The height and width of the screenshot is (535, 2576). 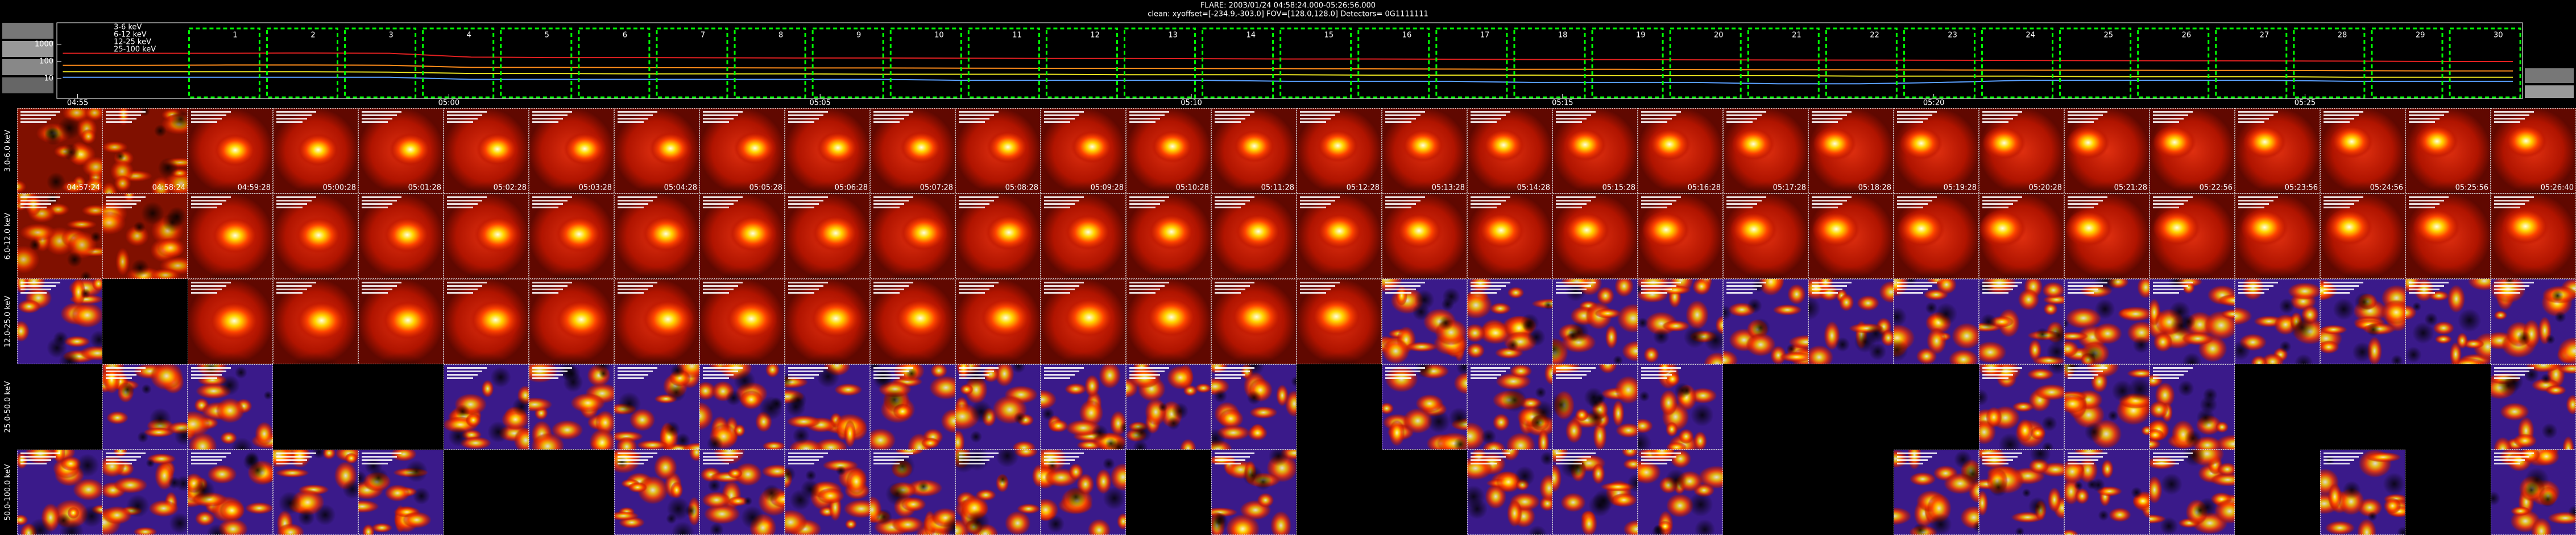 What do you see at coordinates (680, 188) in the screenshot?
I see `tile-time: 05:04:28` at bounding box center [680, 188].